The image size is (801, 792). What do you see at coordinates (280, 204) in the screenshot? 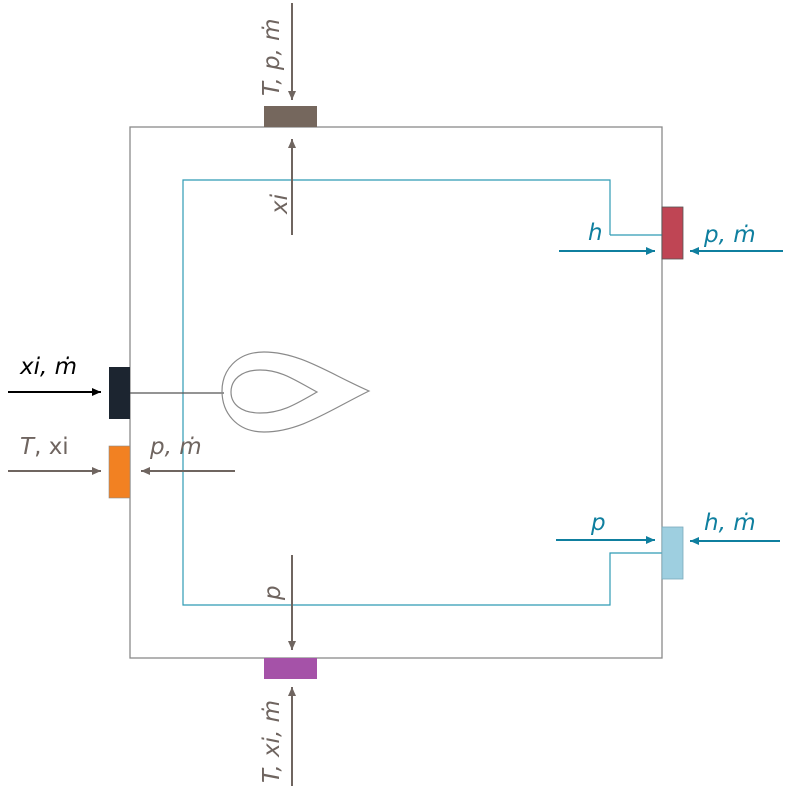
I see `top-inner-label: xi` at bounding box center [280, 204].